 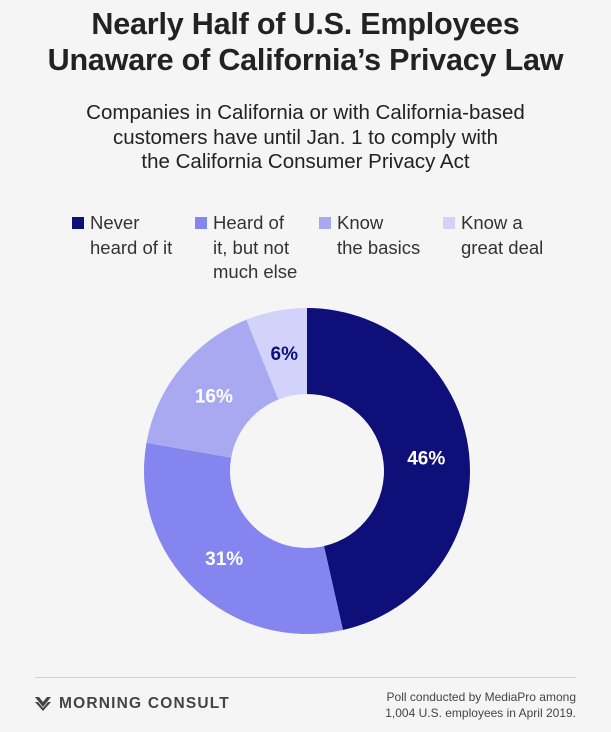 I want to click on legend-label-line: the basics, so click(x=379, y=247).